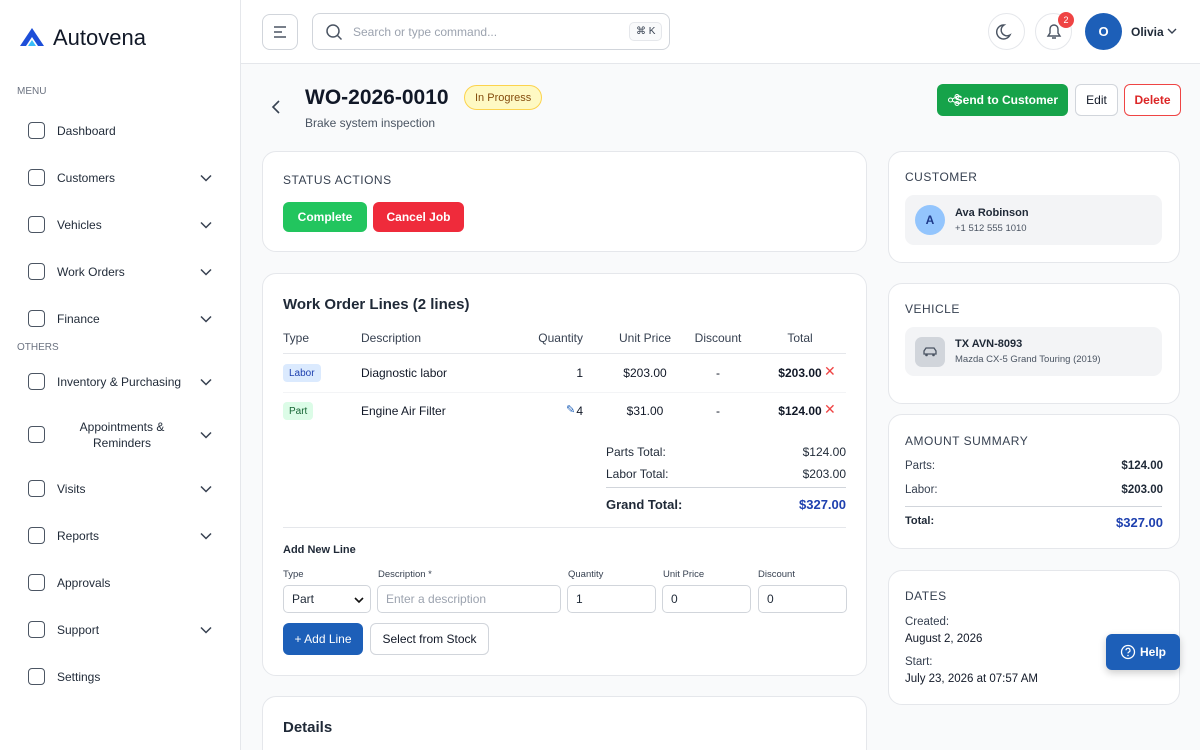 The image size is (1200, 750). I want to click on totals-divider, so click(726, 487).